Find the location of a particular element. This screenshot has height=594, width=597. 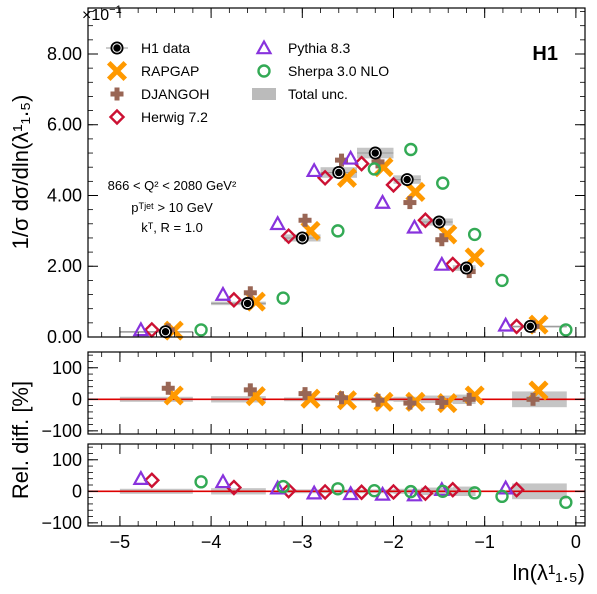

main-y-tick-label: 8.00 is located at coordinates (64, 54).